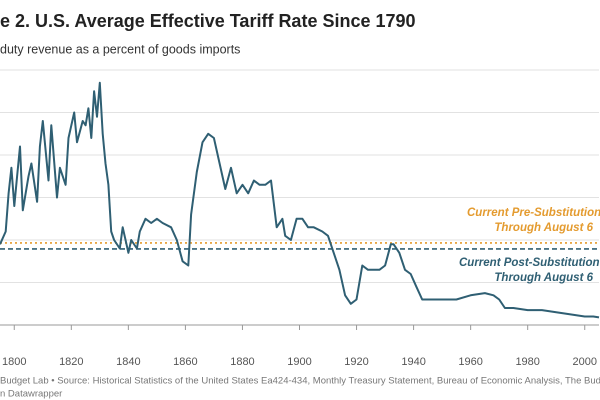 Image resolution: width=600 pixels, height=400 pixels. I want to click on x-tick-label: 1880, so click(242, 362).